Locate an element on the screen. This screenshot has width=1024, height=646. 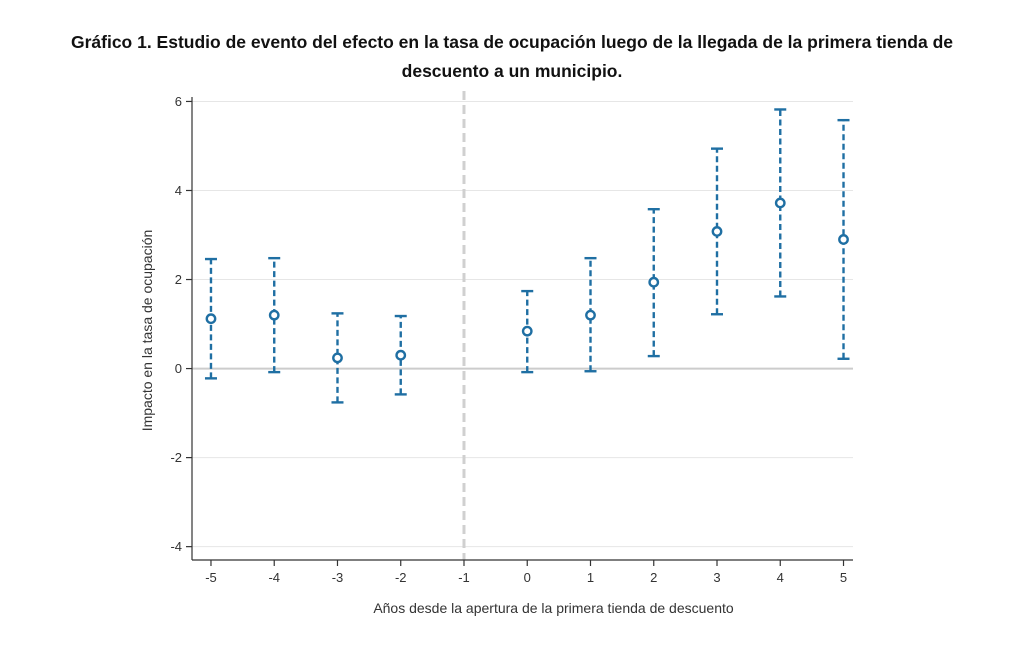
y-tick-label--2: -2 is located at coordinates (176, 457).